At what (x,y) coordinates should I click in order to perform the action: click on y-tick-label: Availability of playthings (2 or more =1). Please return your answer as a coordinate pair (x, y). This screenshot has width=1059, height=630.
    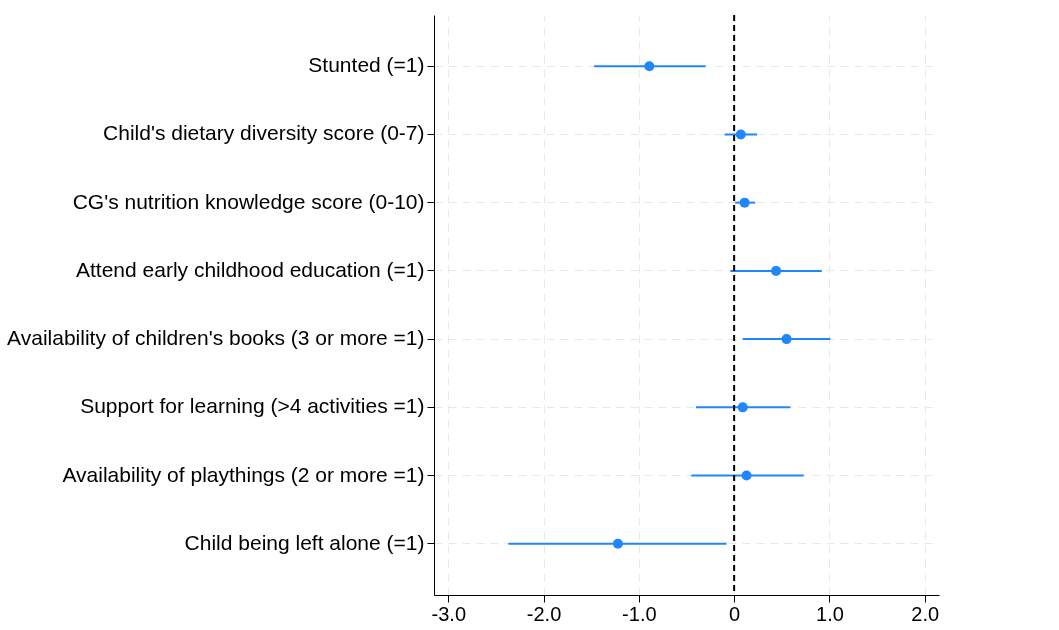
    Looking at the image, I should click on (243, 474).